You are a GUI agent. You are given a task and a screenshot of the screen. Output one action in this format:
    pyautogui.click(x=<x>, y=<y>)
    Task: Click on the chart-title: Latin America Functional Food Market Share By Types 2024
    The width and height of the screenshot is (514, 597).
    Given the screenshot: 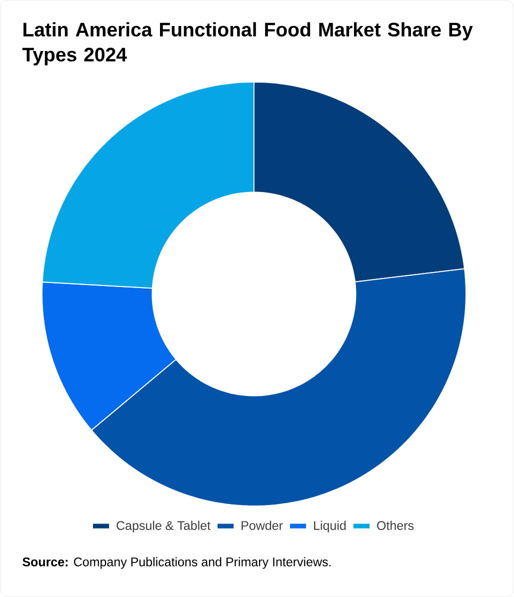 What is the action you would take?
    pyautogui.click(x=247, y=44)
    